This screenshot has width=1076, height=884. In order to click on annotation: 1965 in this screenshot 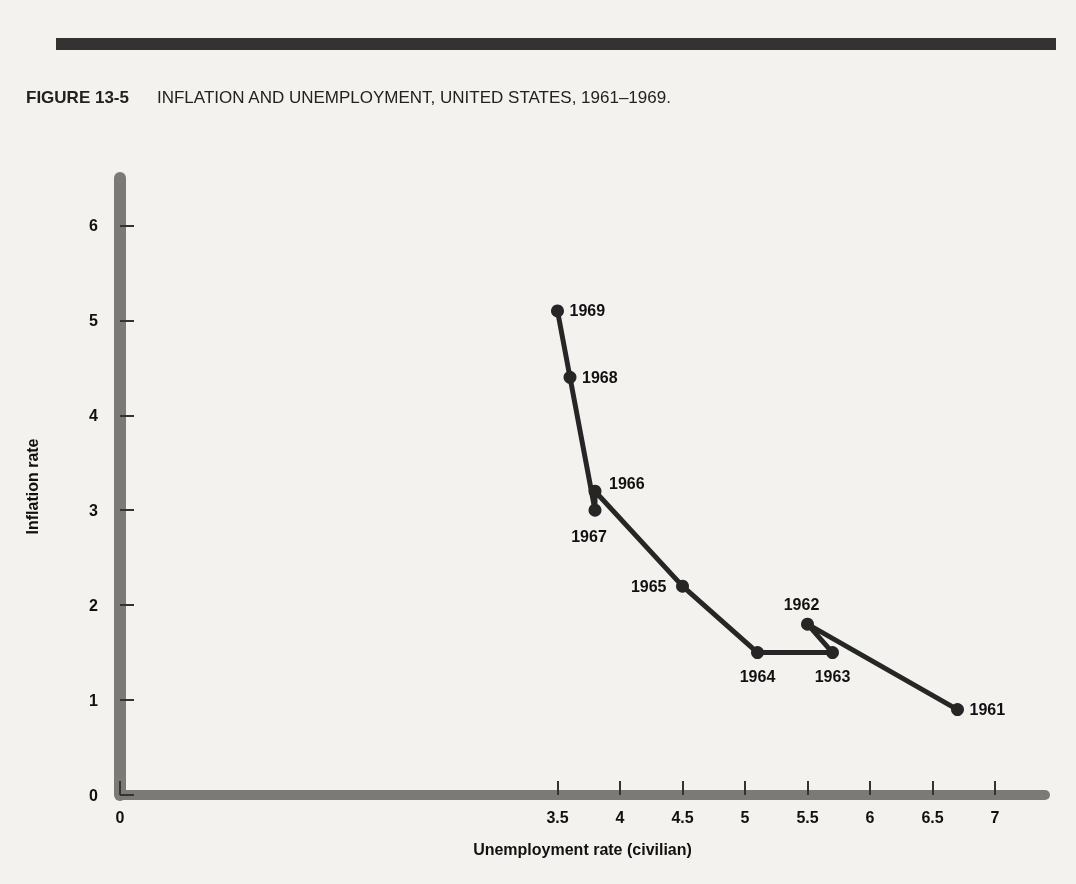, I will do `click(648, 586)`.